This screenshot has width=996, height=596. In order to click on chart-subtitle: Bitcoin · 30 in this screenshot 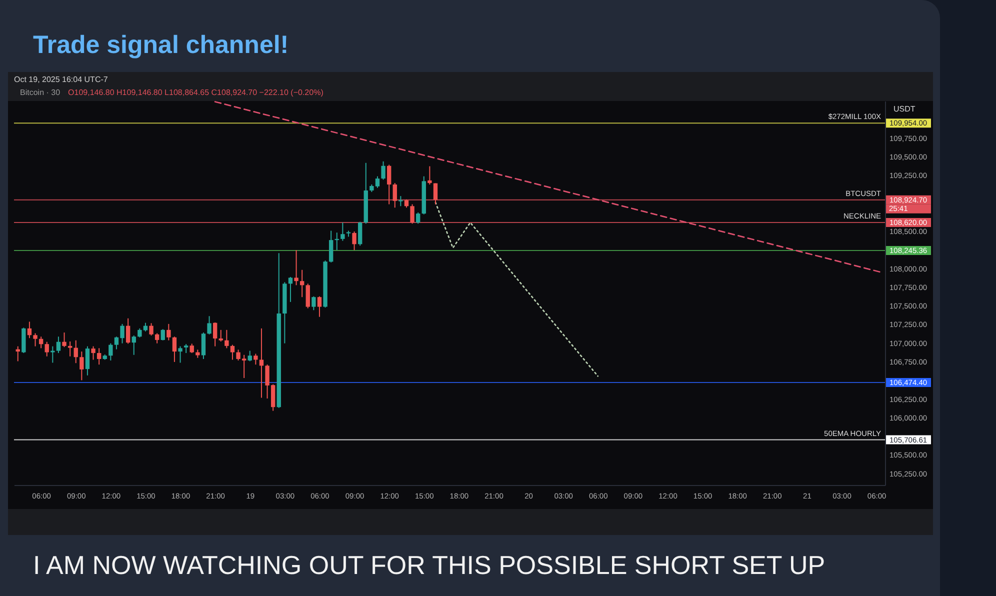, I will do `click(40, 92)`.